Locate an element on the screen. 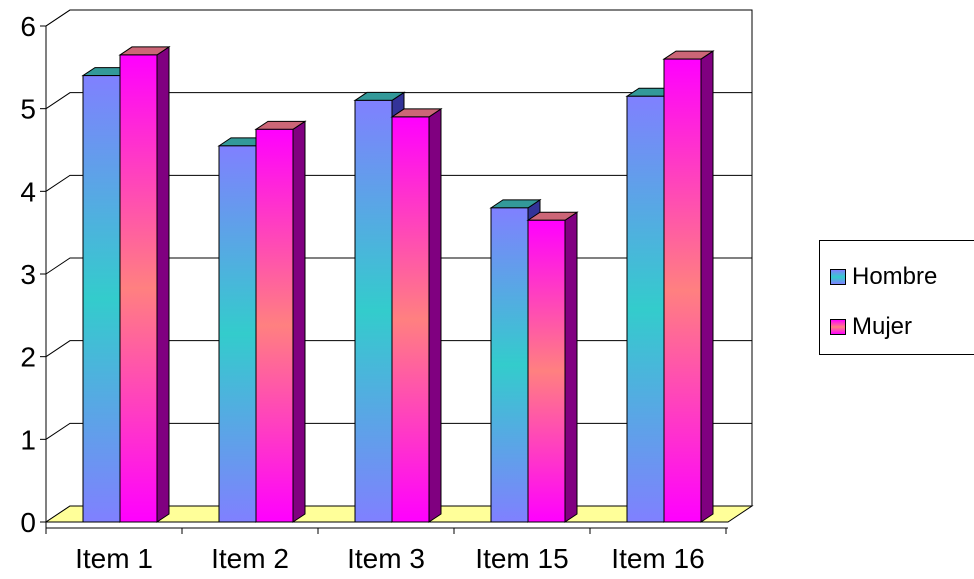  y-tick-label: 6 is located at coordinates (28, 26).